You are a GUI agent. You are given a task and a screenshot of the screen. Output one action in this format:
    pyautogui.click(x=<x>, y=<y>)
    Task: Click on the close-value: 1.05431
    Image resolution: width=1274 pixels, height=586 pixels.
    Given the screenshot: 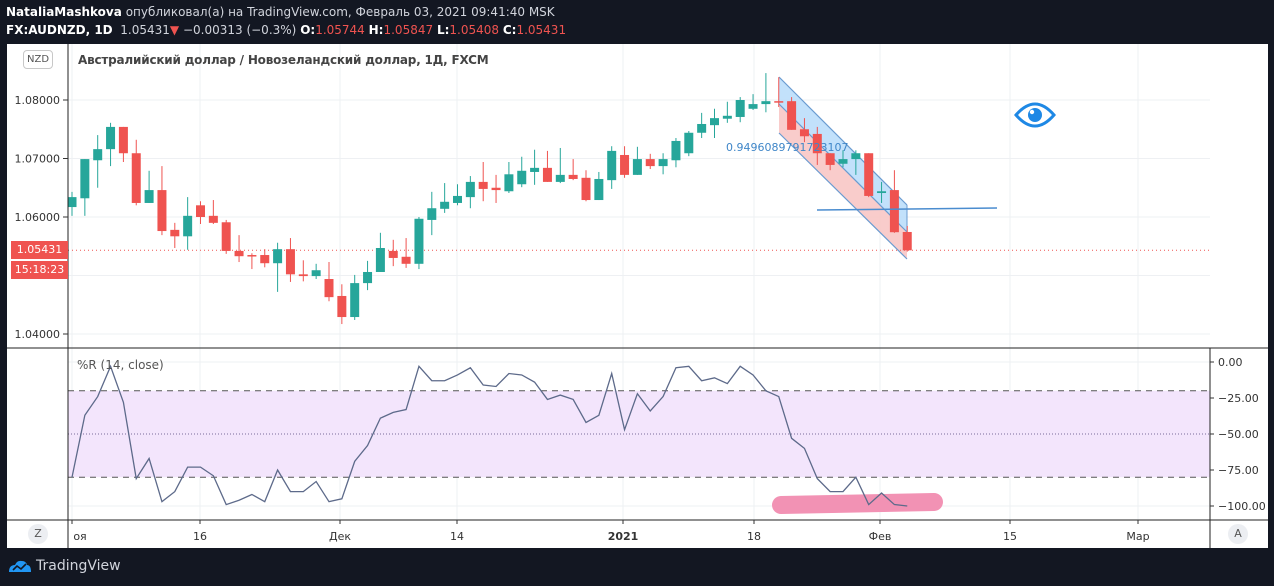 What is the action you would take?
    pyautogui.click(x=541, y=30)
    